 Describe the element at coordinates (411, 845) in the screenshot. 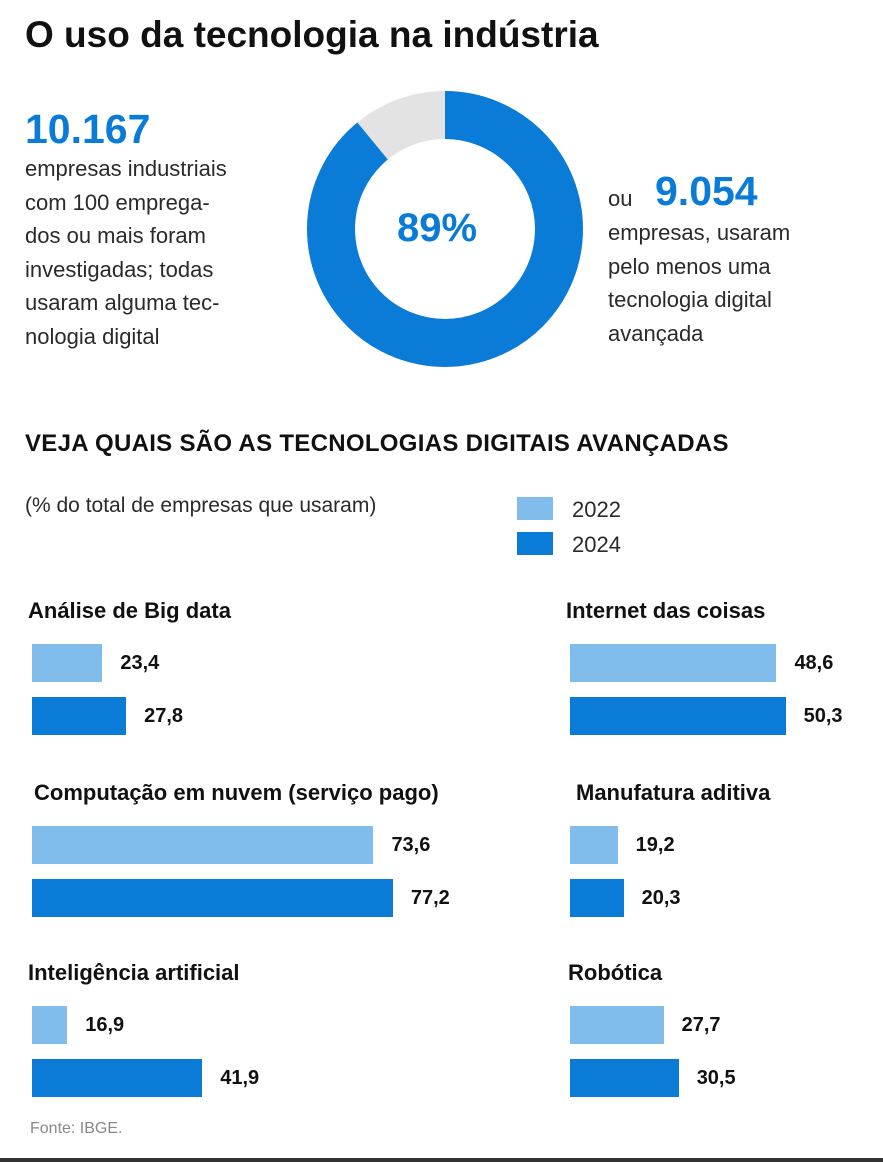

I see `bar-value-label: 73,6` at that location.